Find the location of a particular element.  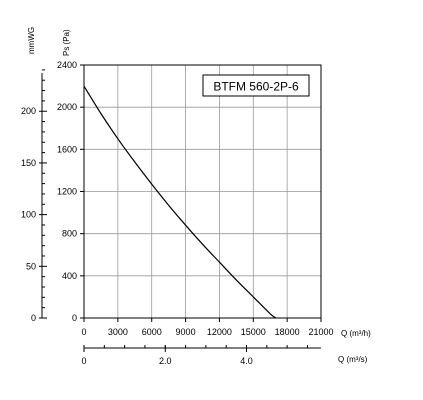

x-tick-label: 18000 is located at coordinates (287, 332).